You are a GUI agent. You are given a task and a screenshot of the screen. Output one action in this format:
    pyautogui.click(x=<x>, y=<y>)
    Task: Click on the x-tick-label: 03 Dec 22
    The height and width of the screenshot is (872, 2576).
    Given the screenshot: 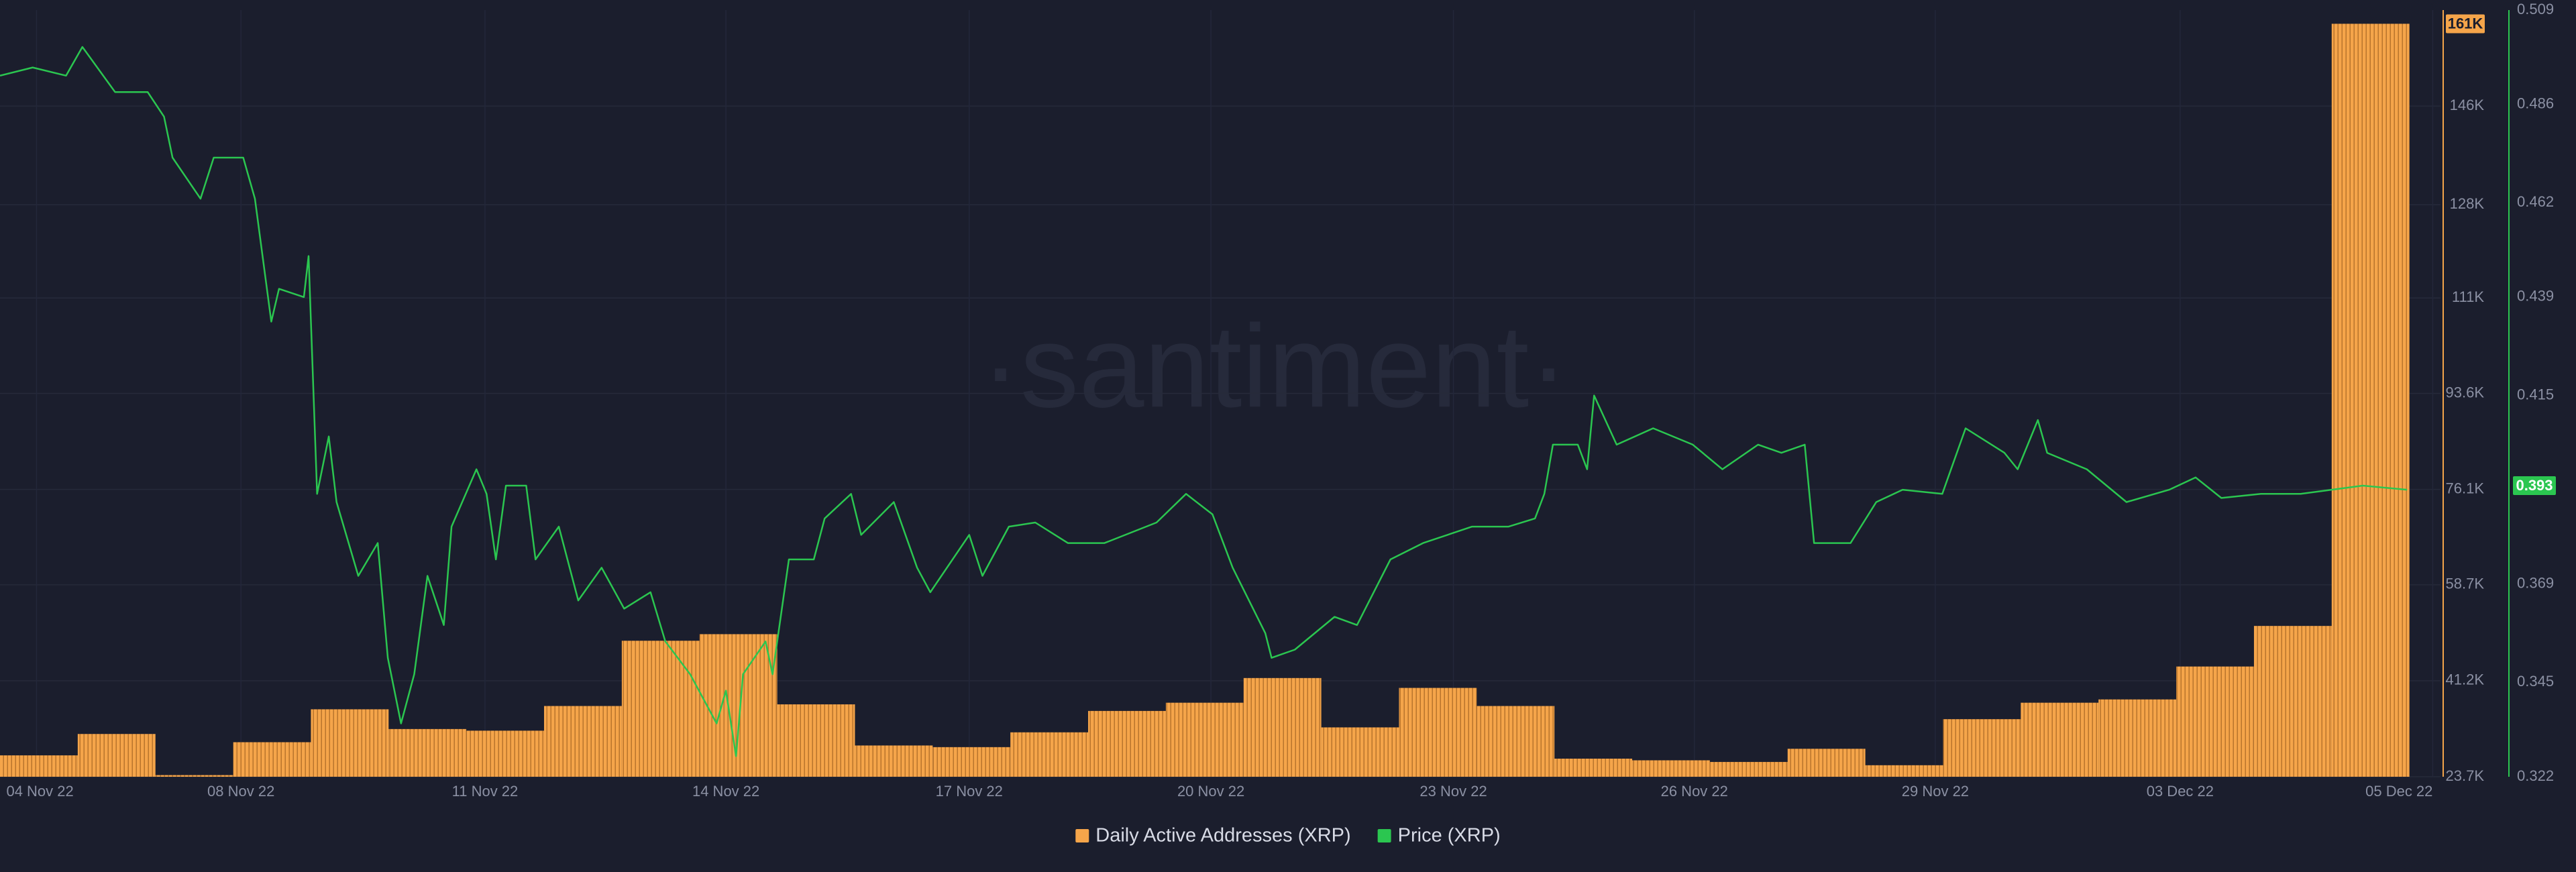 What is the action you would take?
    pyautogui.click(x=2180, y=791)
    